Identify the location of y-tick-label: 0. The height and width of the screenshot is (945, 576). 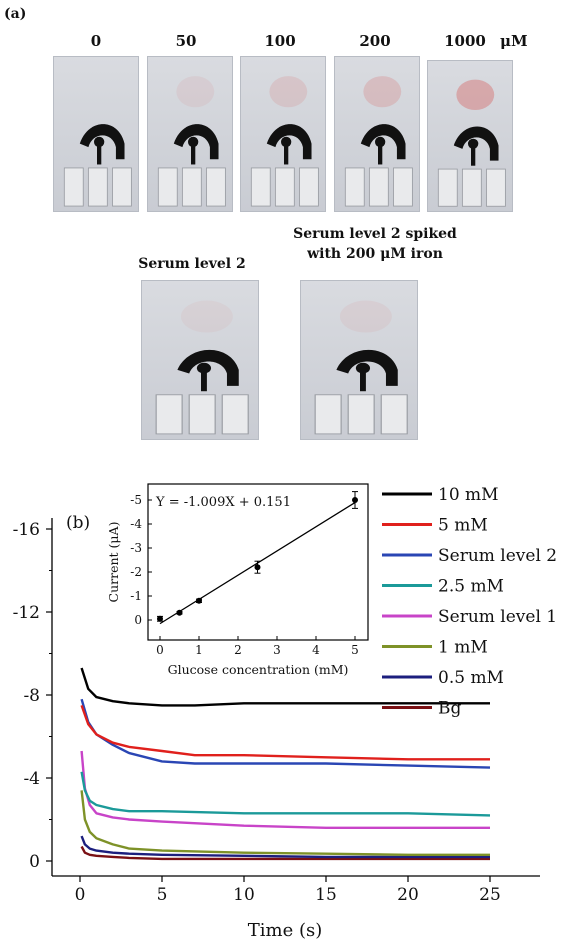
(34, 862).